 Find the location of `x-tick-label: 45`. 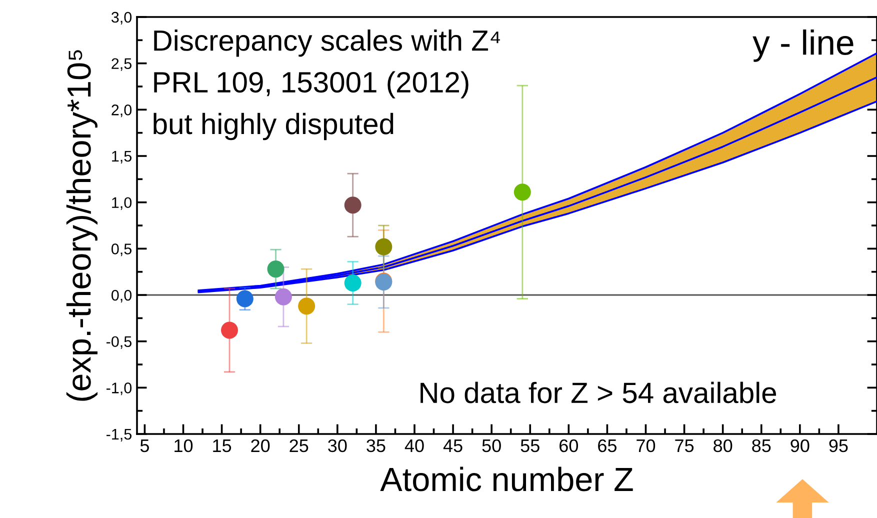

x-tick-label: 45 is located at coordinates (452, 446).